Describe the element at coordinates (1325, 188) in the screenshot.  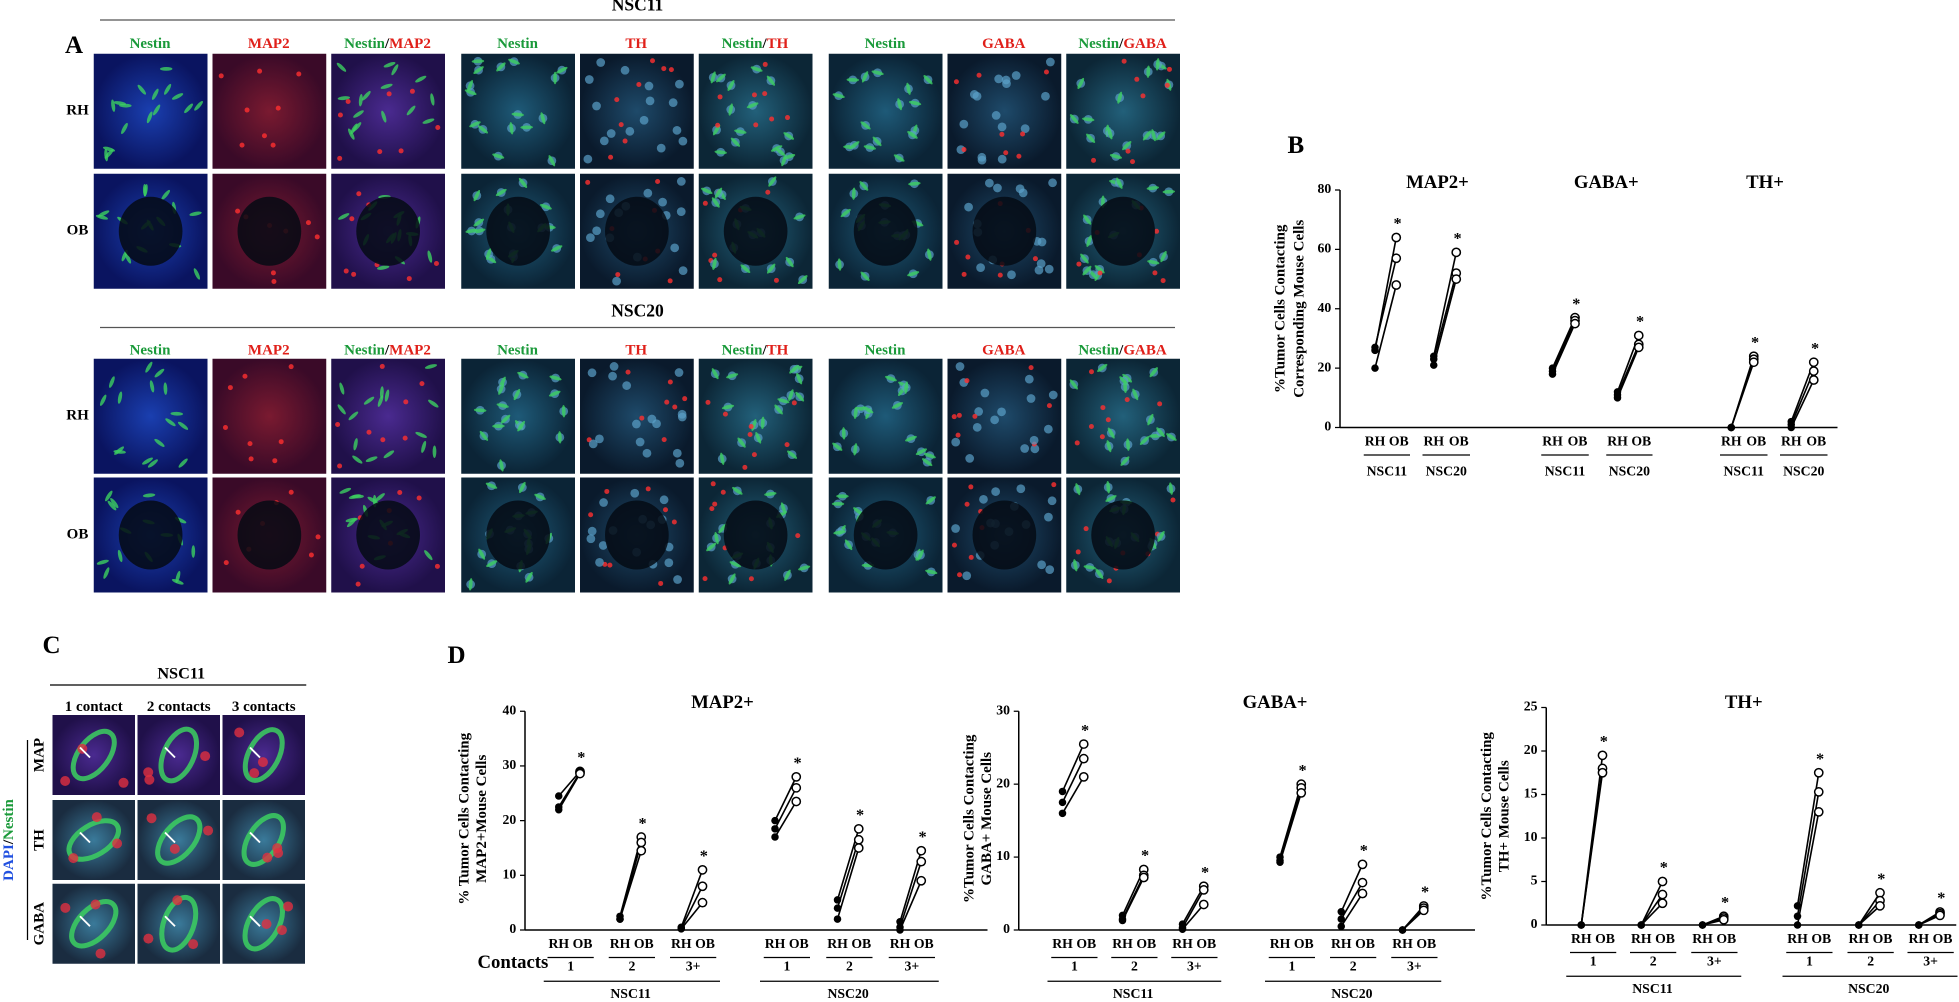
I see `y-tick-label: 80` at that location.